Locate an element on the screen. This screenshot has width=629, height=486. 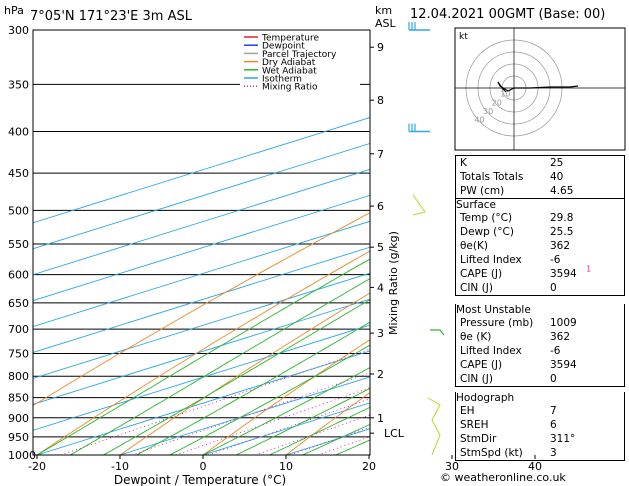
pressure-tick-label: 300 is located at coordinates (18, 30).